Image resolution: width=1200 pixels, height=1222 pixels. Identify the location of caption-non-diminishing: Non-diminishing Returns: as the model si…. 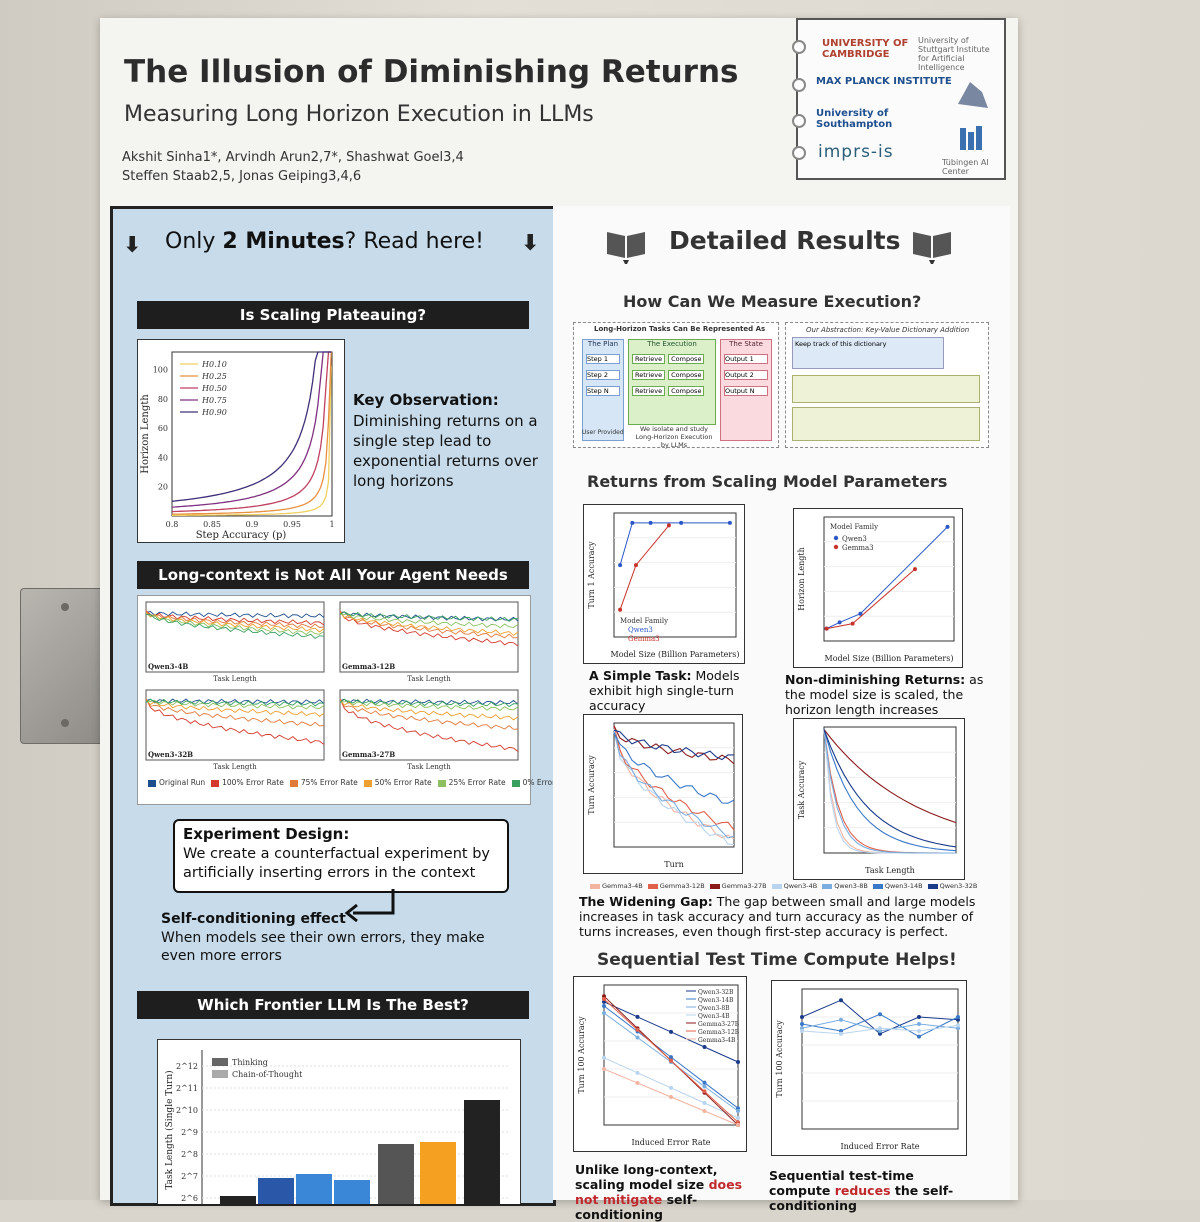
(885, 694).